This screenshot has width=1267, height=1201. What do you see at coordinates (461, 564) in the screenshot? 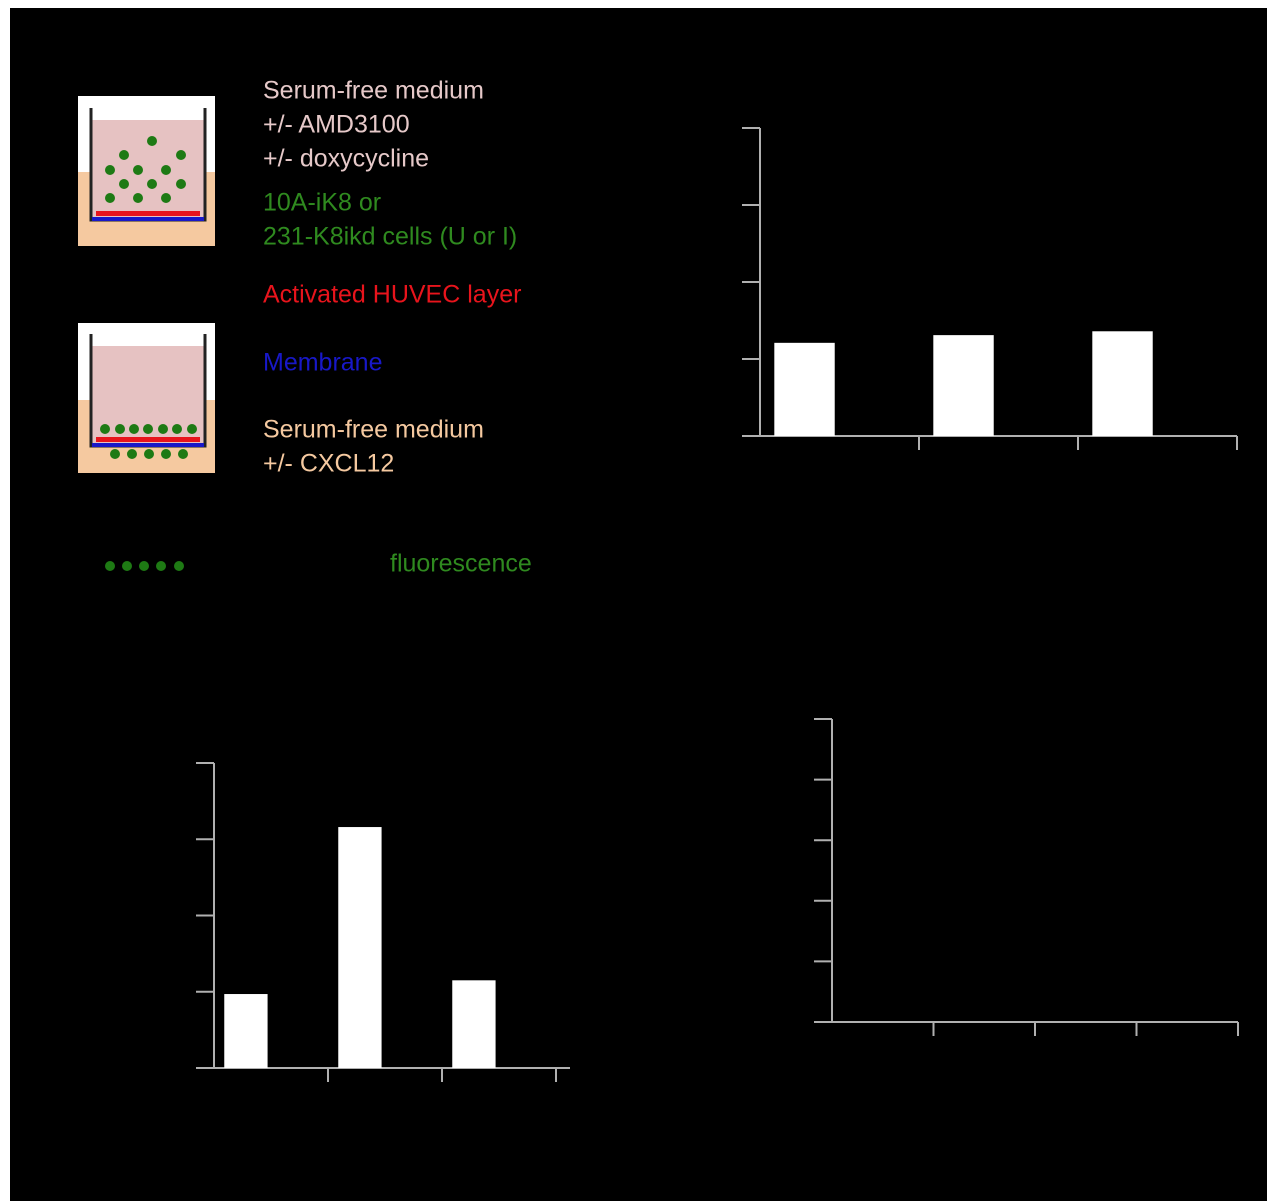
I see `diagram-label: fluorescence` at bounding box center [461, 564].